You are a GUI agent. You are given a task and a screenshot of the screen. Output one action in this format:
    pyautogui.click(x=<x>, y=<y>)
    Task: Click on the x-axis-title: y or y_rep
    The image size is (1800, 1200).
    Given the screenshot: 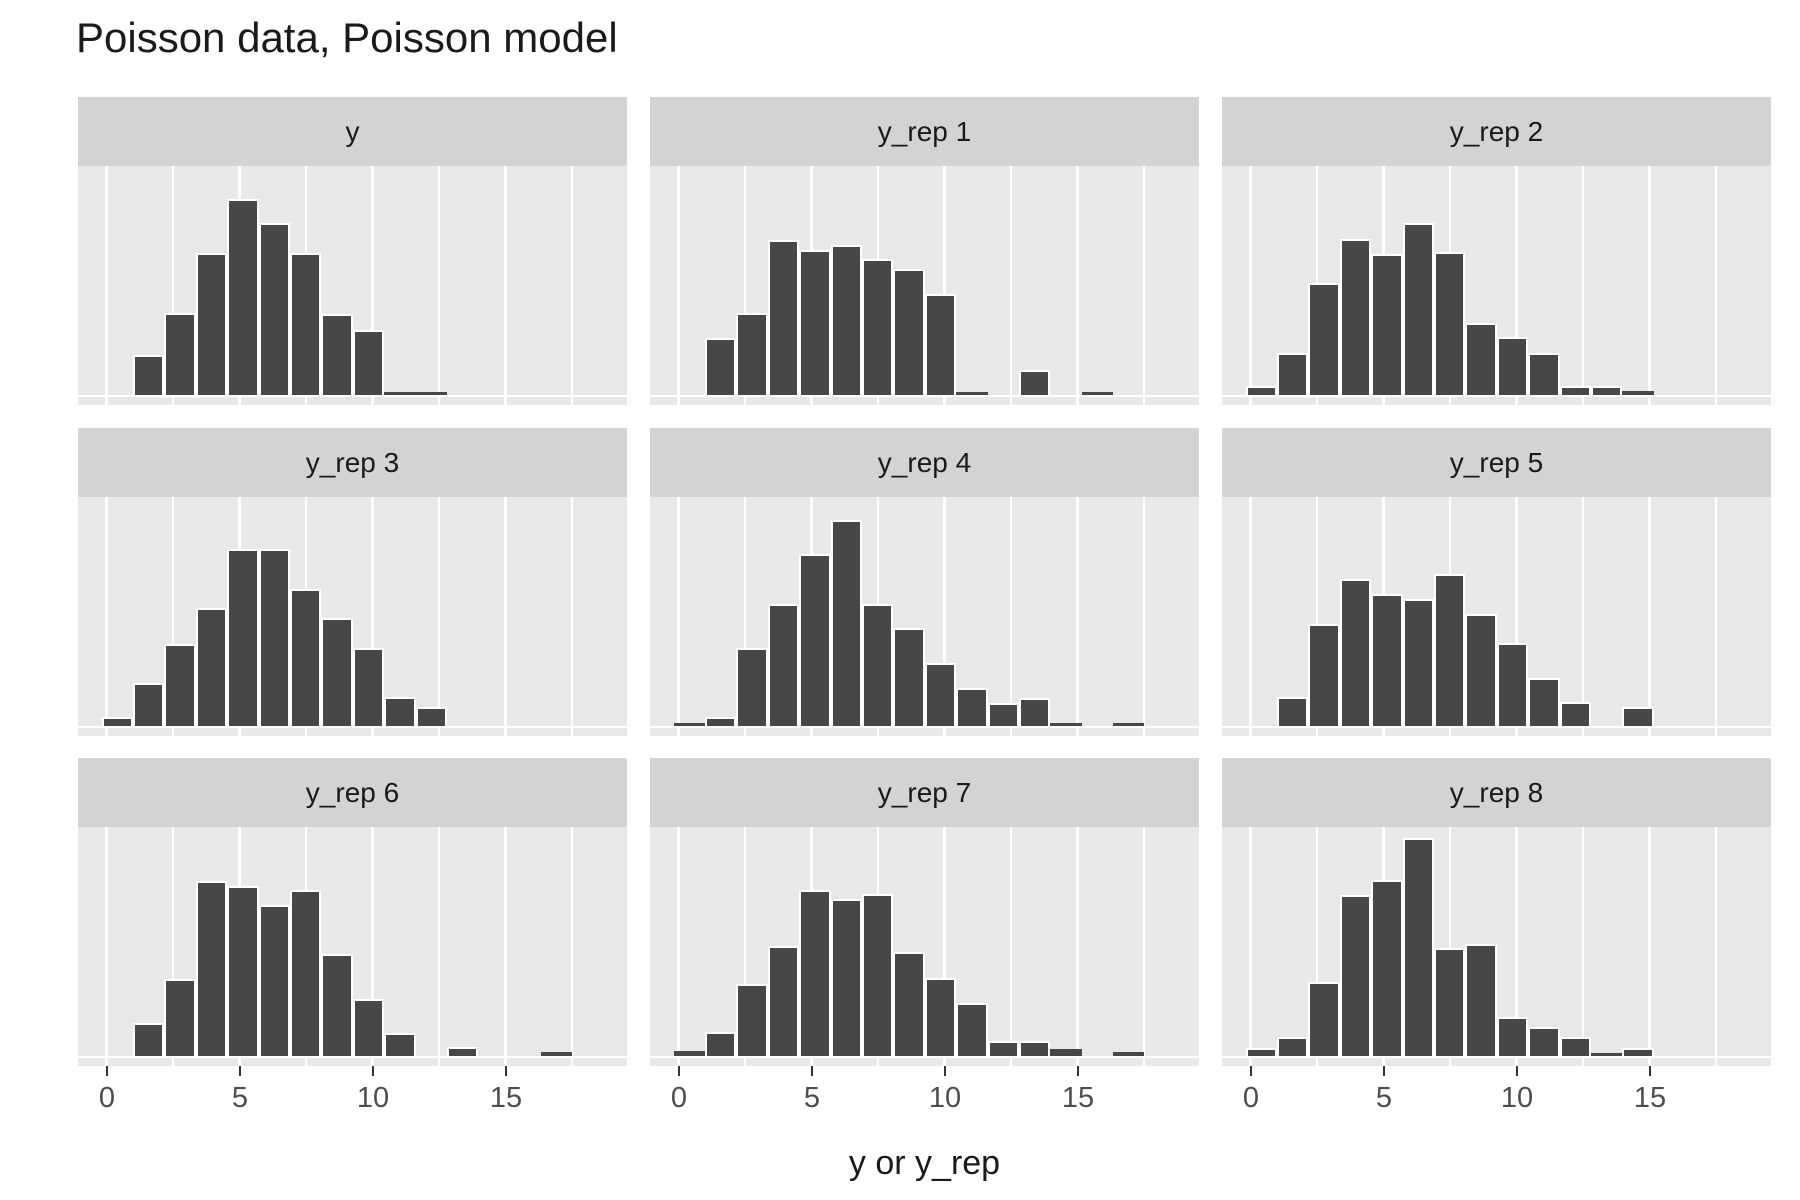 What is the action you would take?
    pyautogui.click(x=924, y=1163)
    